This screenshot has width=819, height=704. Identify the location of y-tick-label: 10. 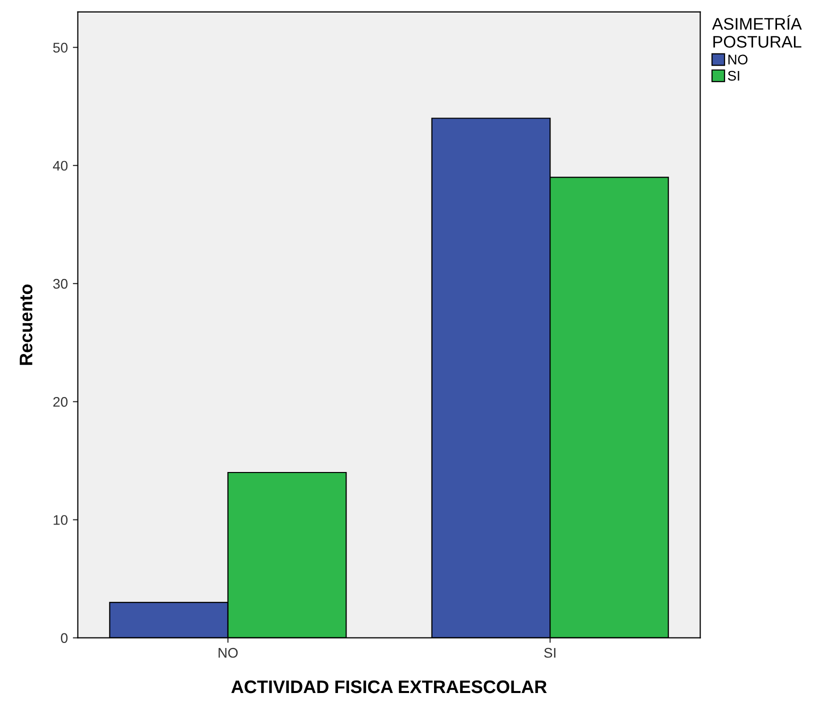
(61, 520).